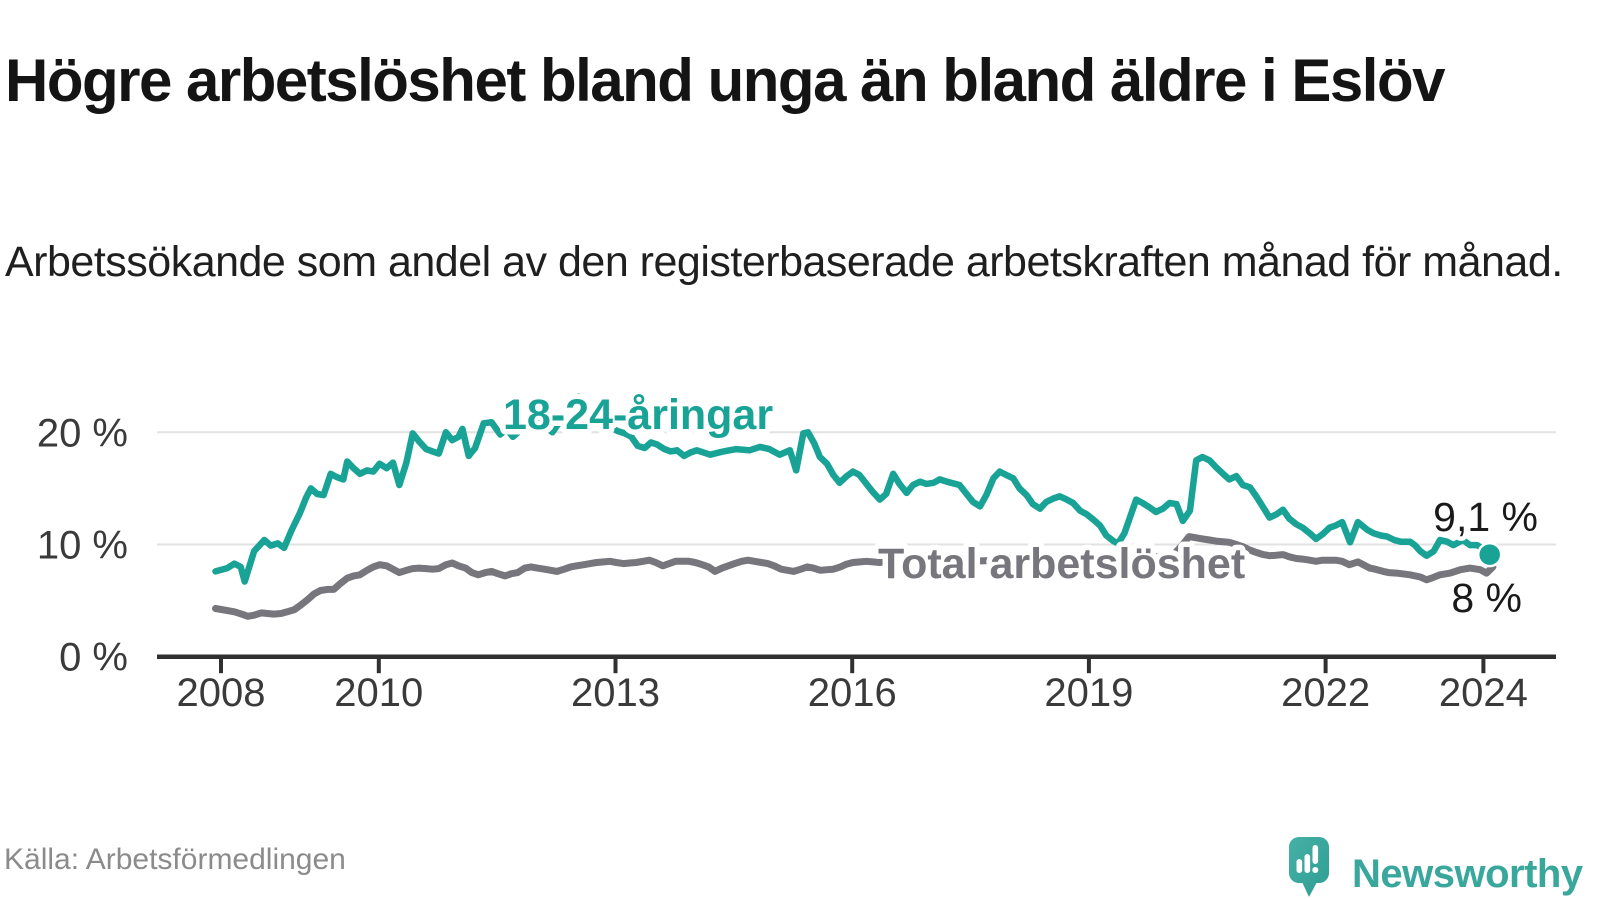  Describe the element at coordinates (1088, 693) in the screenshot. I see `x-tick-label: 2019` at that location.